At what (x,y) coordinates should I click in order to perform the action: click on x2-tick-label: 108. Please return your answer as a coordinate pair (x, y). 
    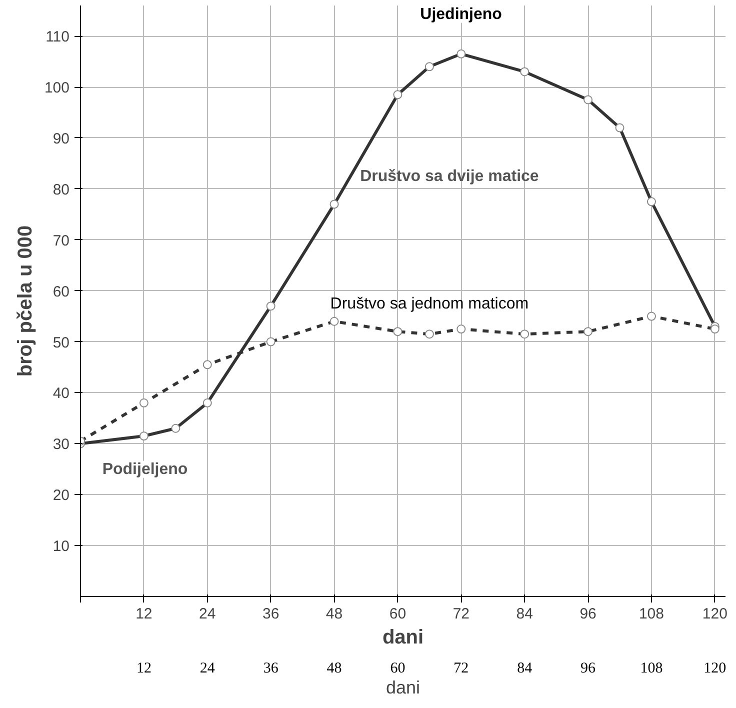
    Looking at the image, I should click on (651, 668).